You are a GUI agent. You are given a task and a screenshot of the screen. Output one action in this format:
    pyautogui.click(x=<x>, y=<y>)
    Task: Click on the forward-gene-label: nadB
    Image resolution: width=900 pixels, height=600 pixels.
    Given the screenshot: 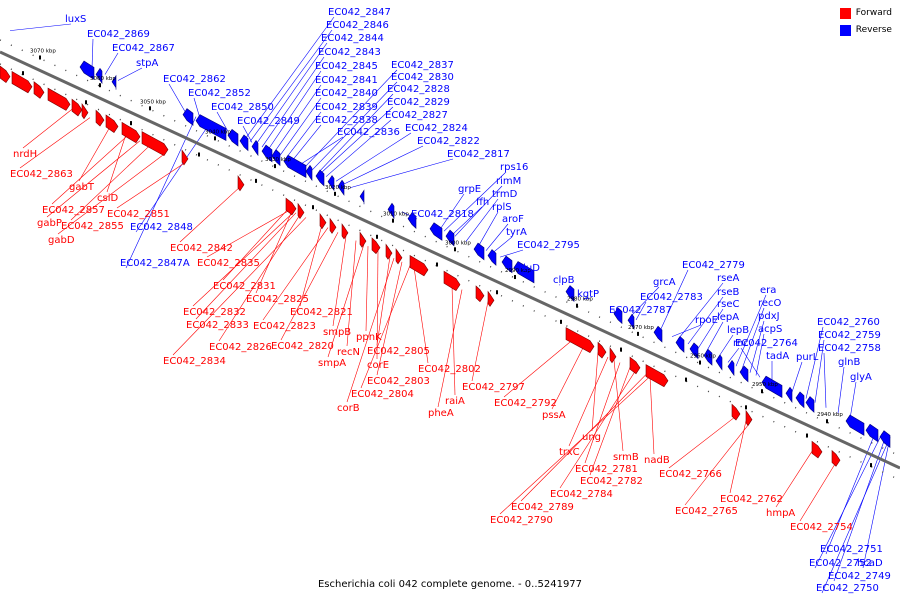 What is the action you would take?
    pyautogui.click(x=657, y=460)
    